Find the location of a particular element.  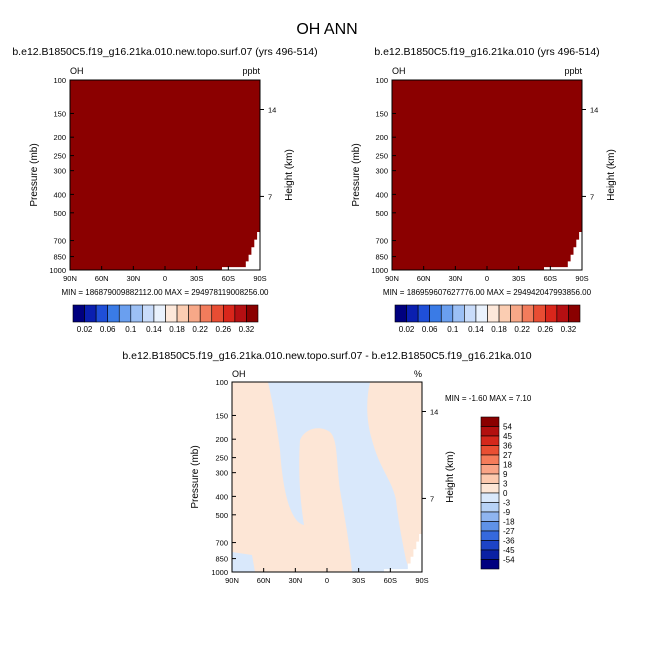

panel-left-x-ticks: 90N 60N 30N 0 30S 60S 90S is located at coordinates (165, 274).